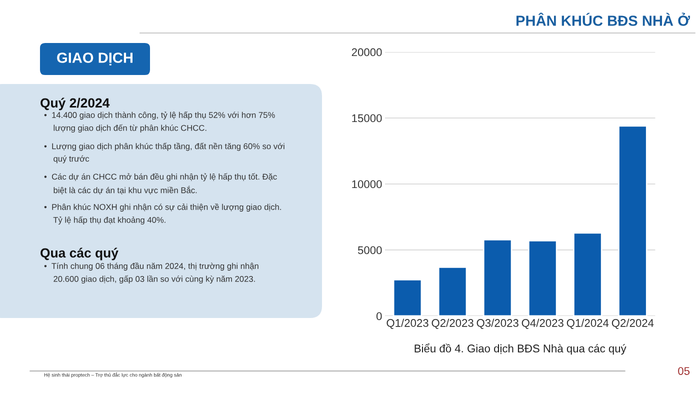 Image resolution: width=700 pixels, height=394 pixels. I want to click on x-tick-label: Q4/2023, so click(543, 323).